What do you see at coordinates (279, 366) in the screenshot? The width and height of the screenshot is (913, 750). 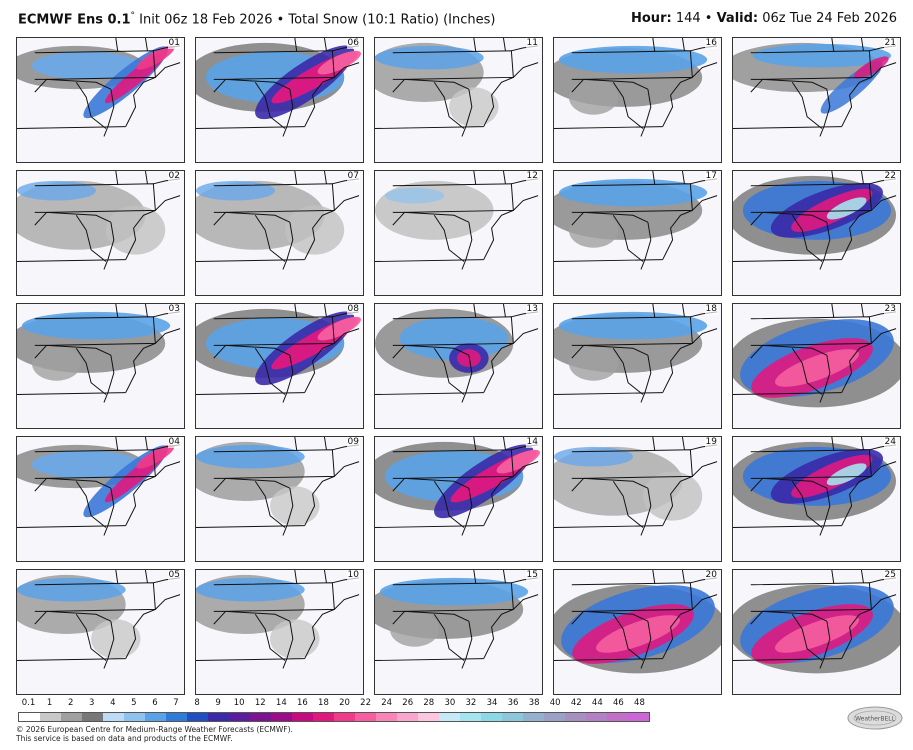 I see `ensemble-member-panel: 08` at bounding box center [279, 366].